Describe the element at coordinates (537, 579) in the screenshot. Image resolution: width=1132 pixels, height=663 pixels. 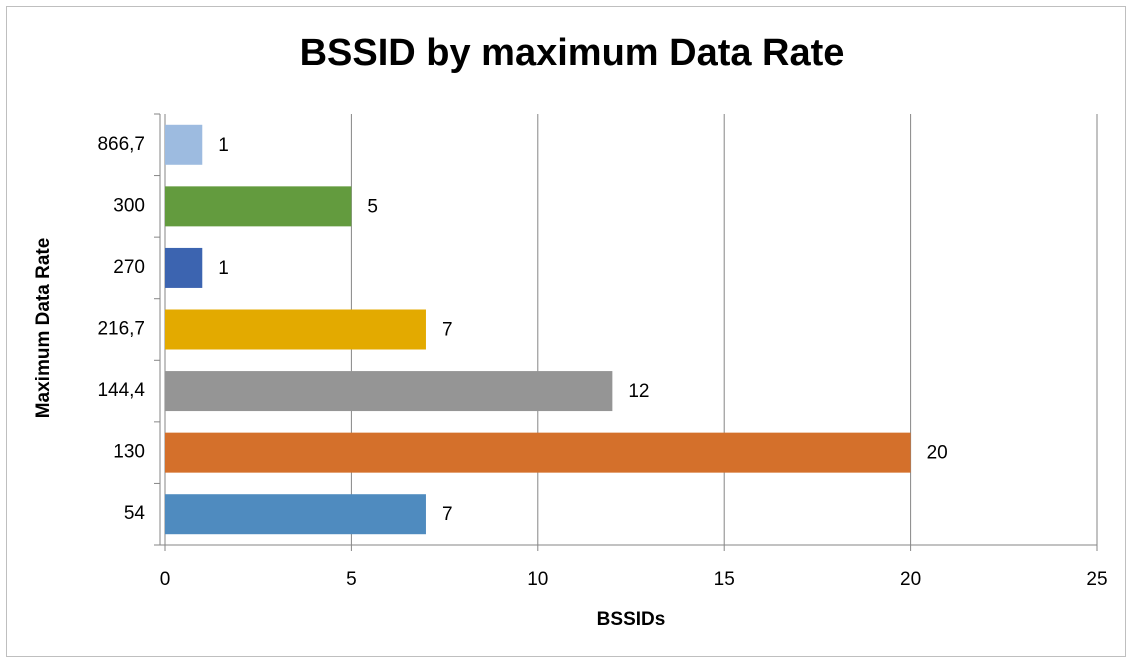
I see `x-tick-label: 10` at that location.